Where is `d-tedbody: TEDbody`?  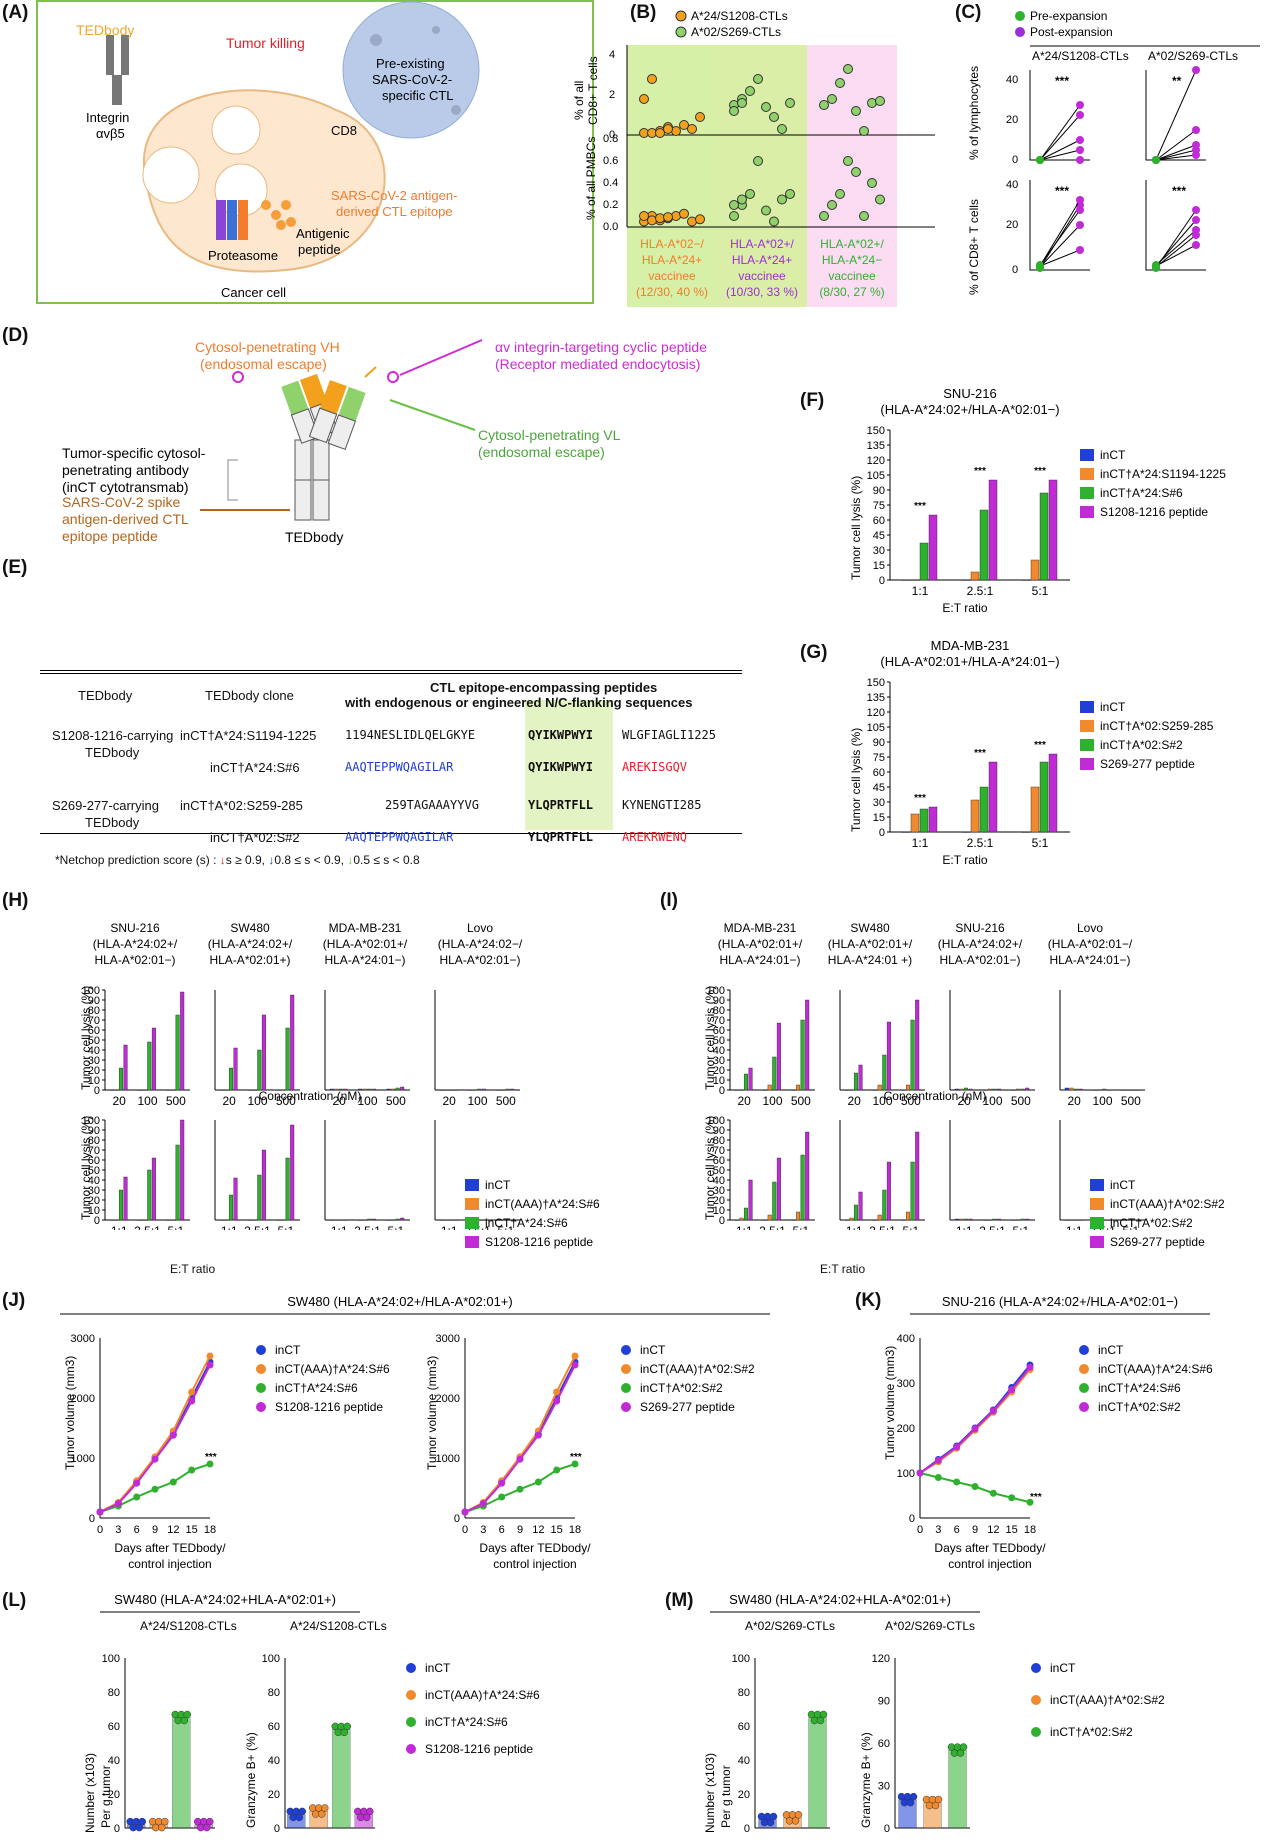
d-tedbody: TEDbody is located at coordinates (314, 537).